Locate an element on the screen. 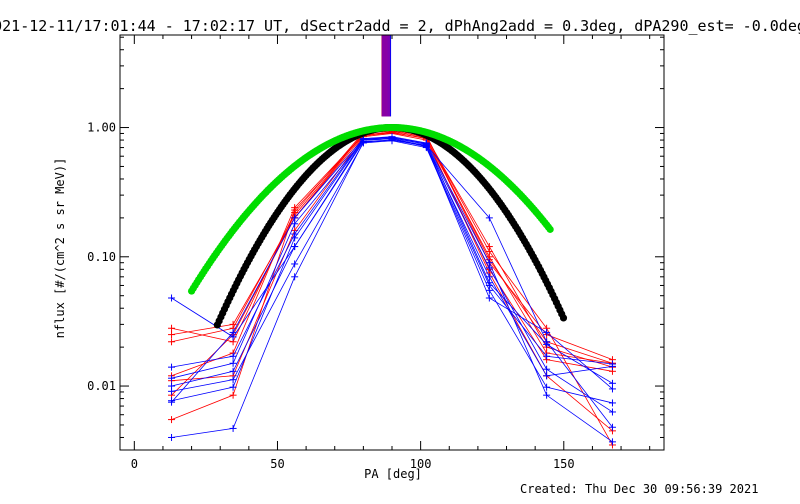 The image size is (800, 504). y-tick-label: 0.10 is located at coordinates (101, 257).